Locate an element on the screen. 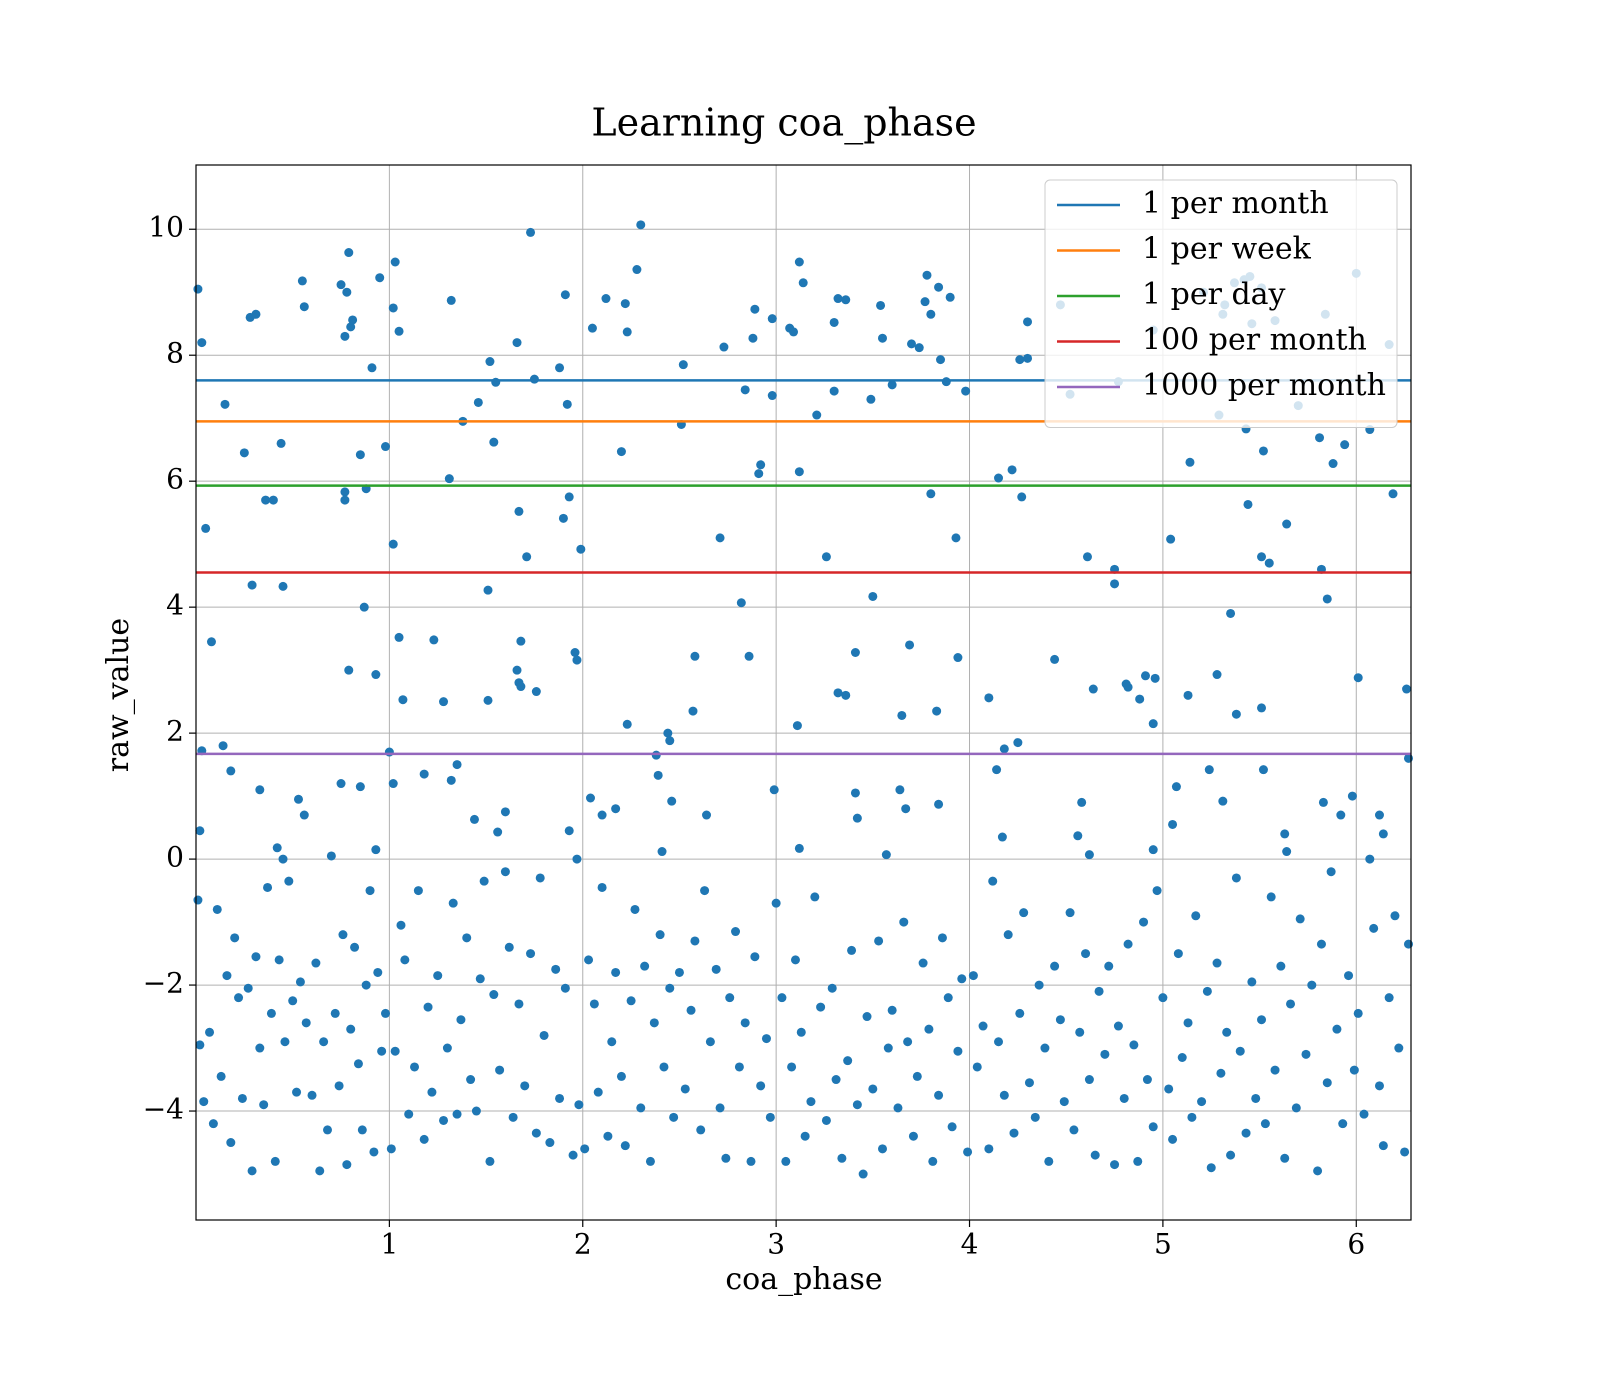 The width and height of the screenshot is (1600, 1400). y-tick-label: 4 is located at coordinates (175, 605).